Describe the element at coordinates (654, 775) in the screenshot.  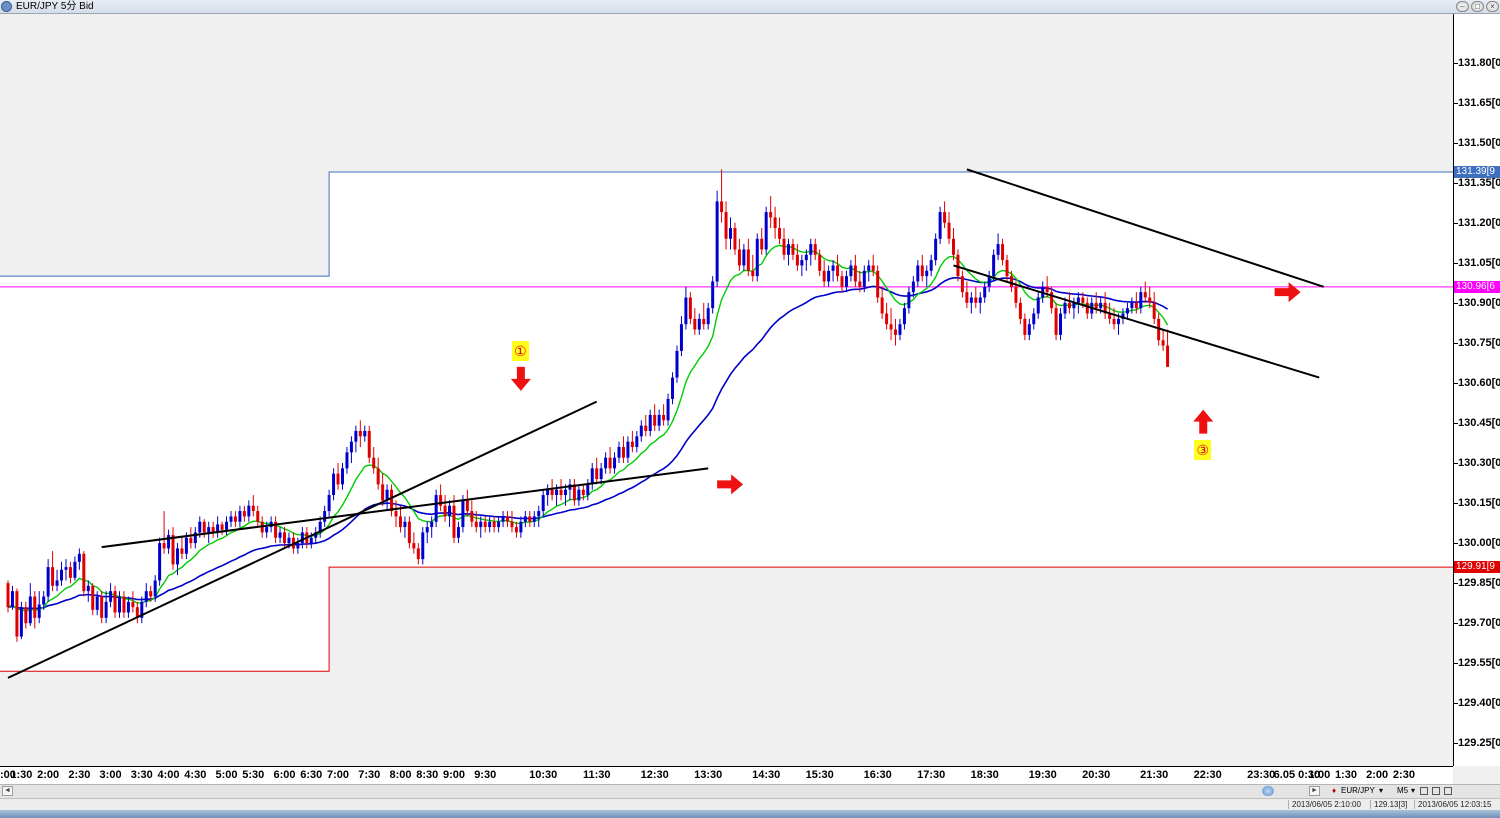
I see `time-label: 12:30` at that location.